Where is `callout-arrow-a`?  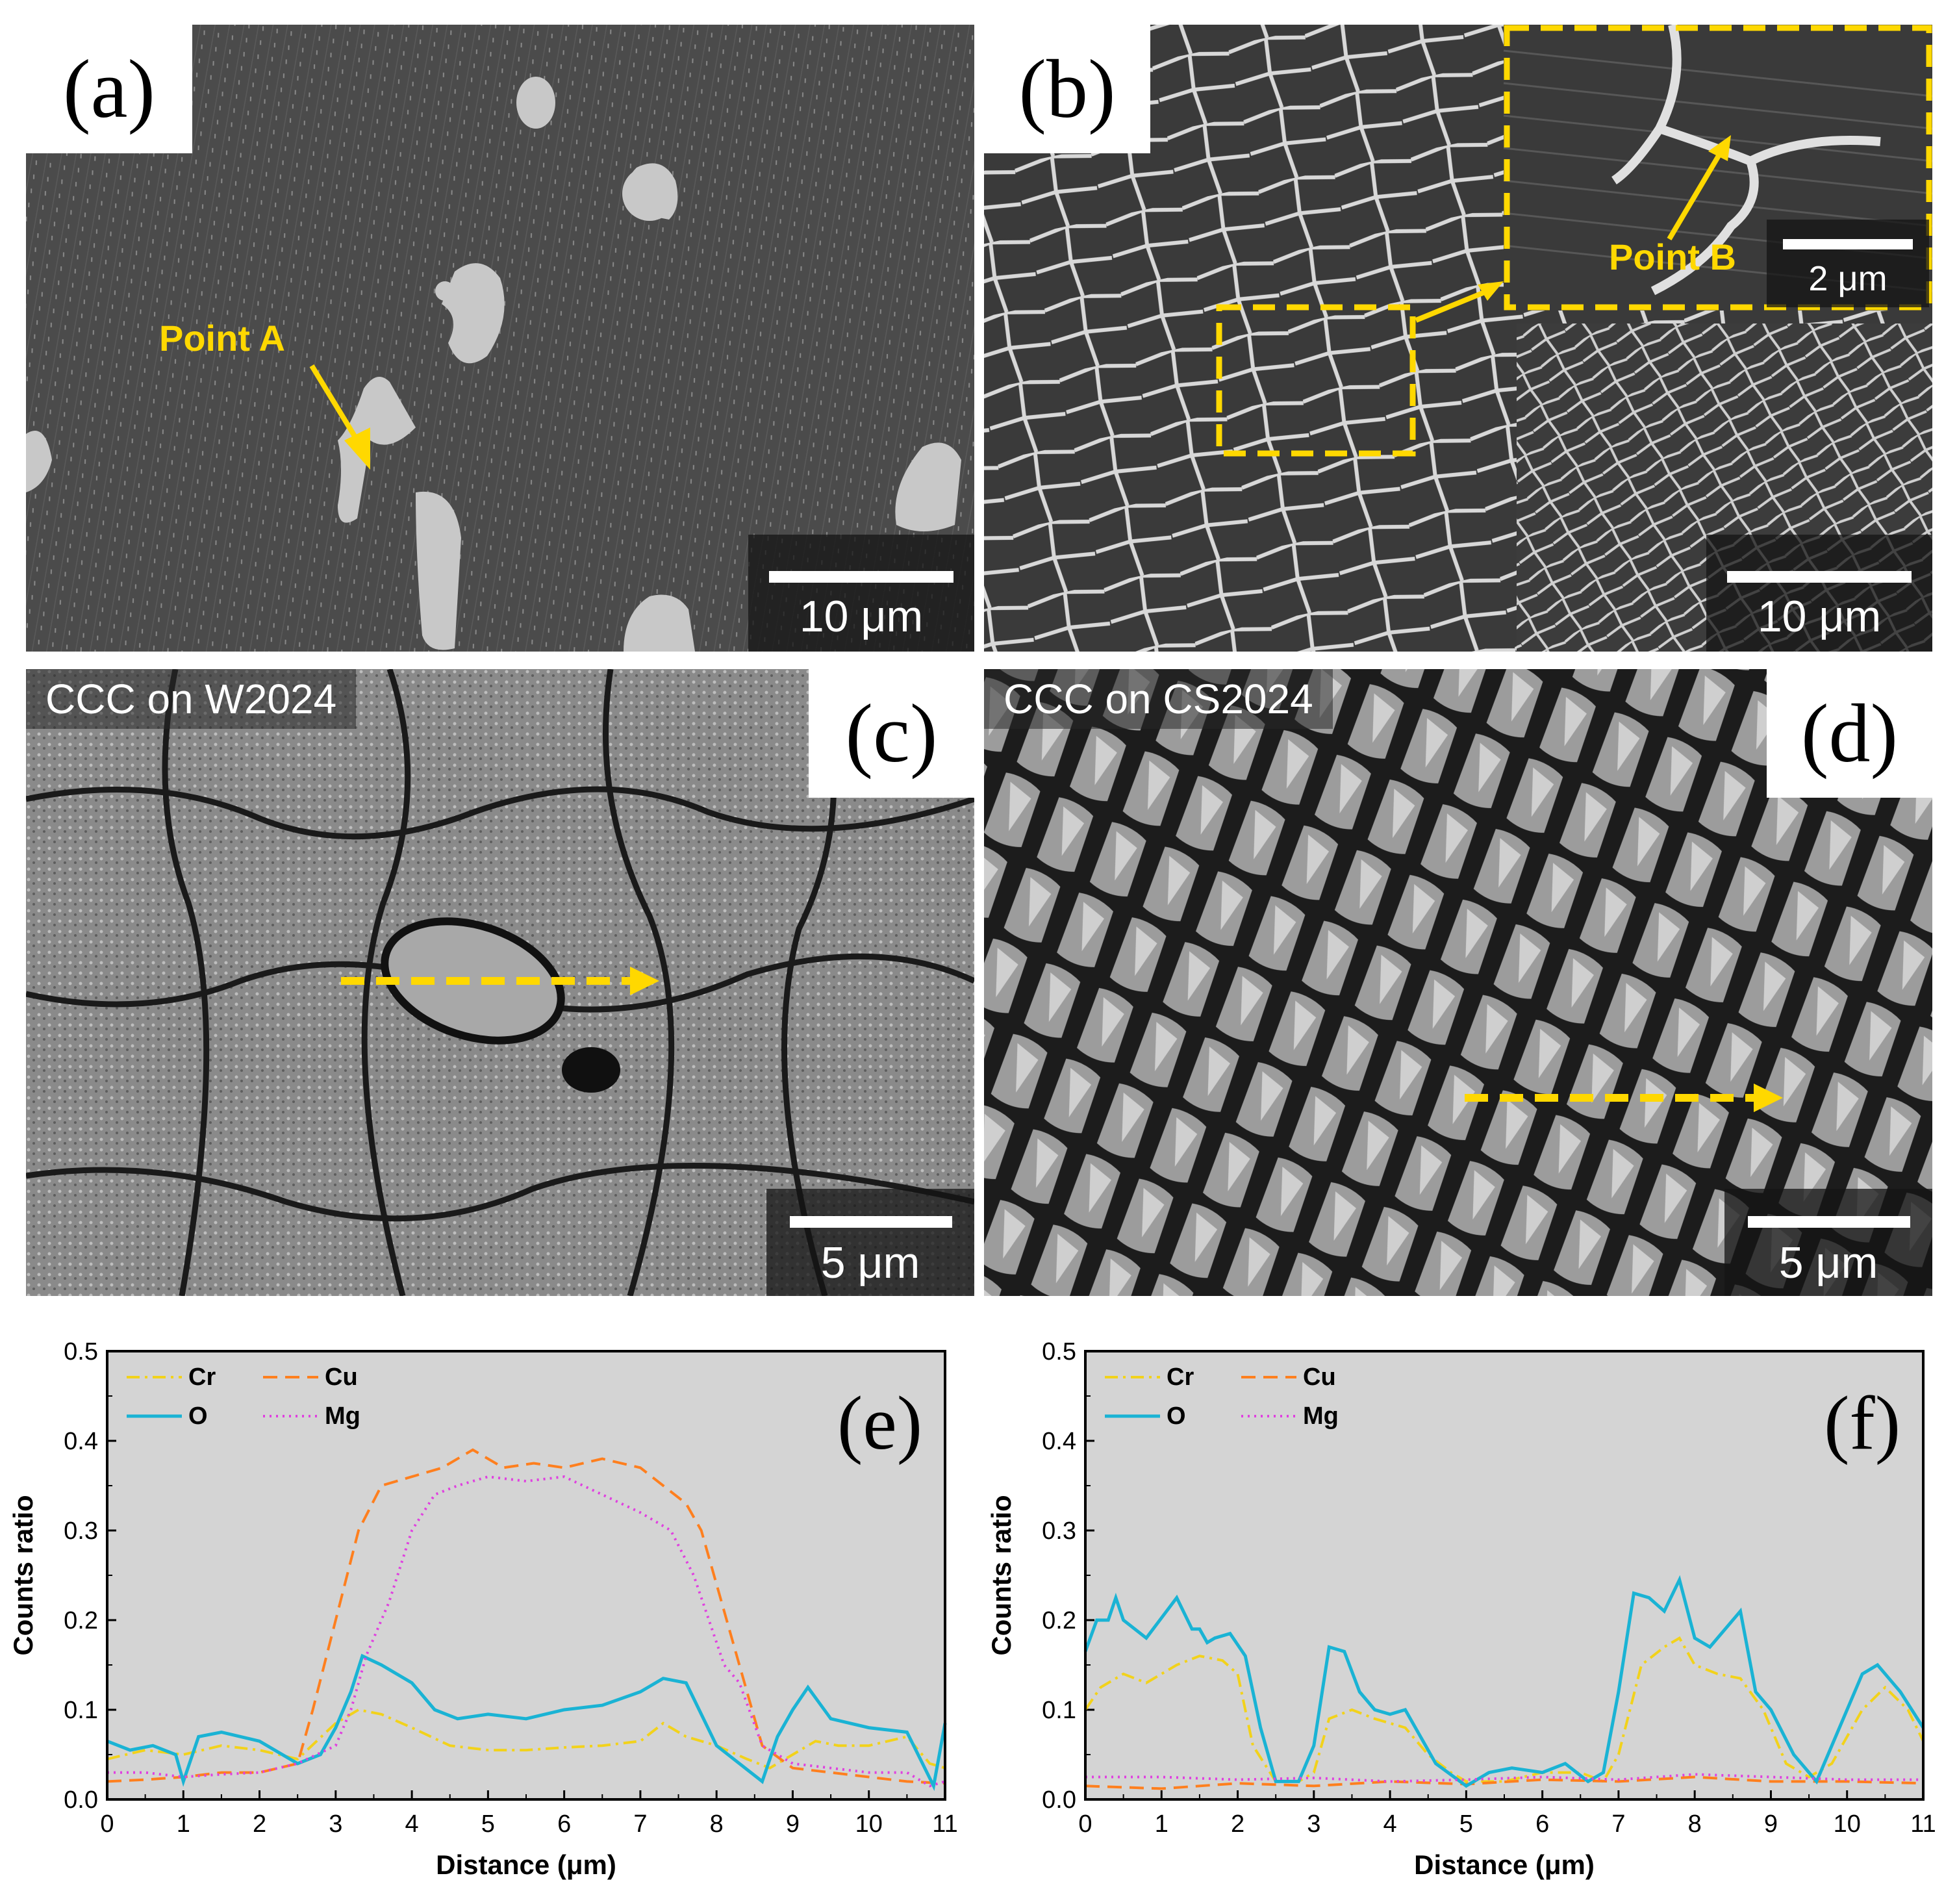
callout-arrow-a is located at coordinates (339, 417).